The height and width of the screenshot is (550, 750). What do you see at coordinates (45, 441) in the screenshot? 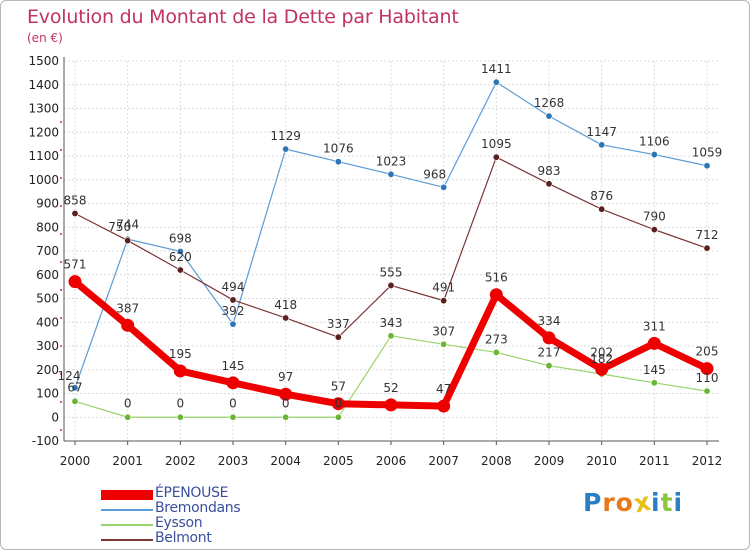
I see `y-tick-label: -100` at bounding box center [45, 441].